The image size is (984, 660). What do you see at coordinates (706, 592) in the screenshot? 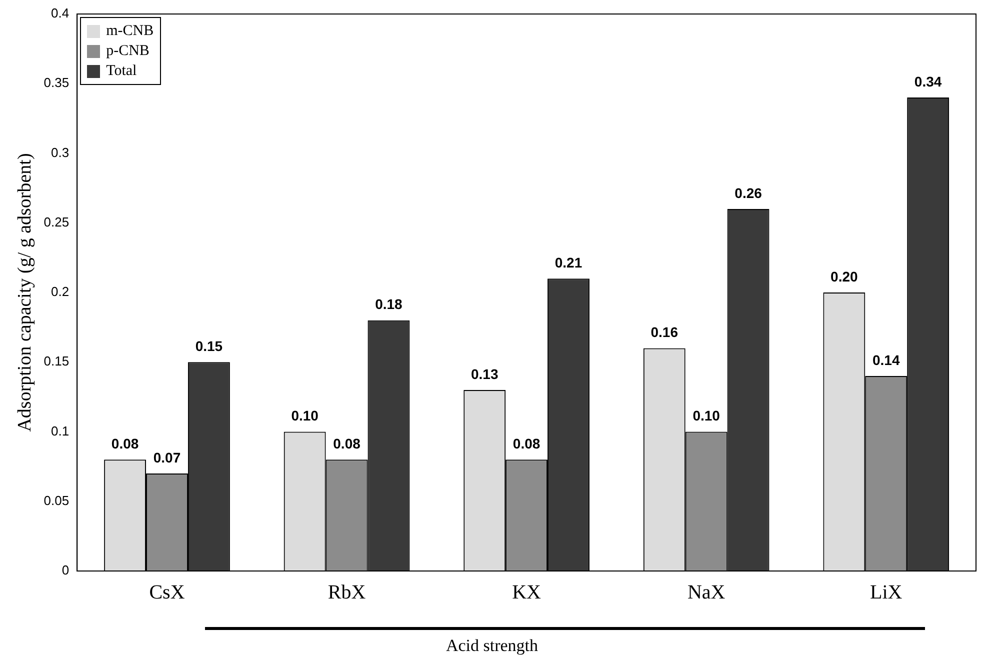
I see `x-tick-label: NaX` at bounding box center [706, 592].